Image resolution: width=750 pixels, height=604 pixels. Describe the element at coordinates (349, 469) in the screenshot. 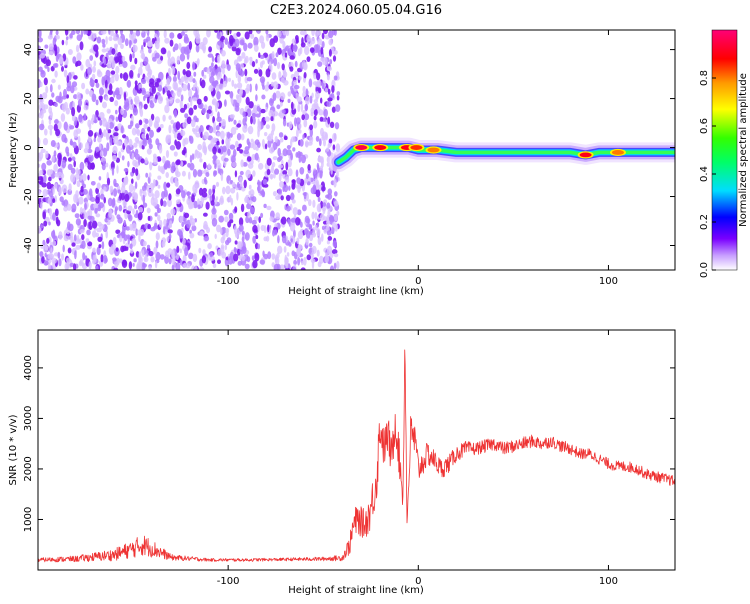

I see `y-tick: 2000` at that location.